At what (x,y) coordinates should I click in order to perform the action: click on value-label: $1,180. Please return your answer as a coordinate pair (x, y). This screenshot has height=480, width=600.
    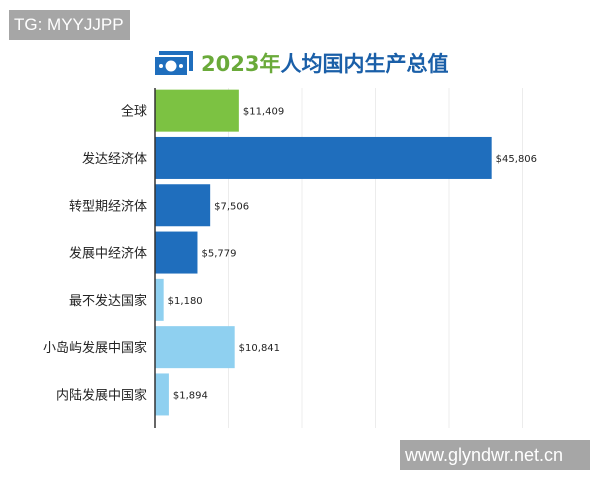
    Looking at the image, I should click on (185, 301).